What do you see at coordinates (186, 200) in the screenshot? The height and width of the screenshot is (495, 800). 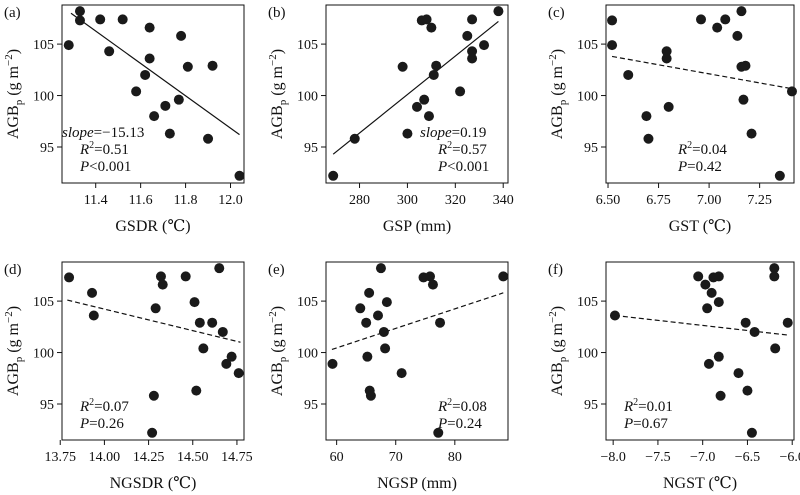 I see `x-tick-label: 11.8` at bounding box center [186, 200].